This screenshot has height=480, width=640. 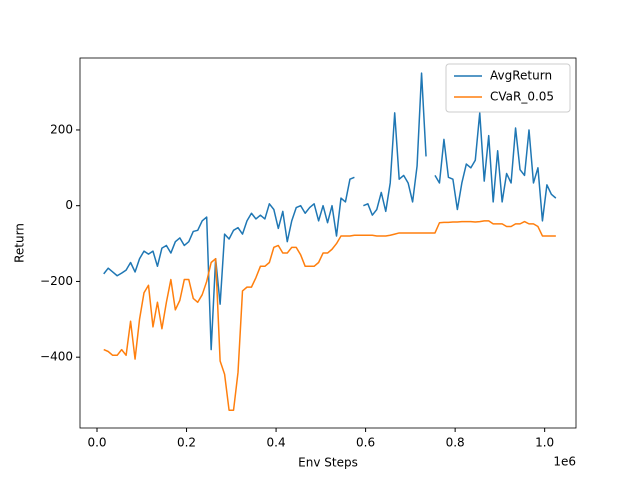 I want to click on x-tick-label: 0.4, so click(x=276, y=443).